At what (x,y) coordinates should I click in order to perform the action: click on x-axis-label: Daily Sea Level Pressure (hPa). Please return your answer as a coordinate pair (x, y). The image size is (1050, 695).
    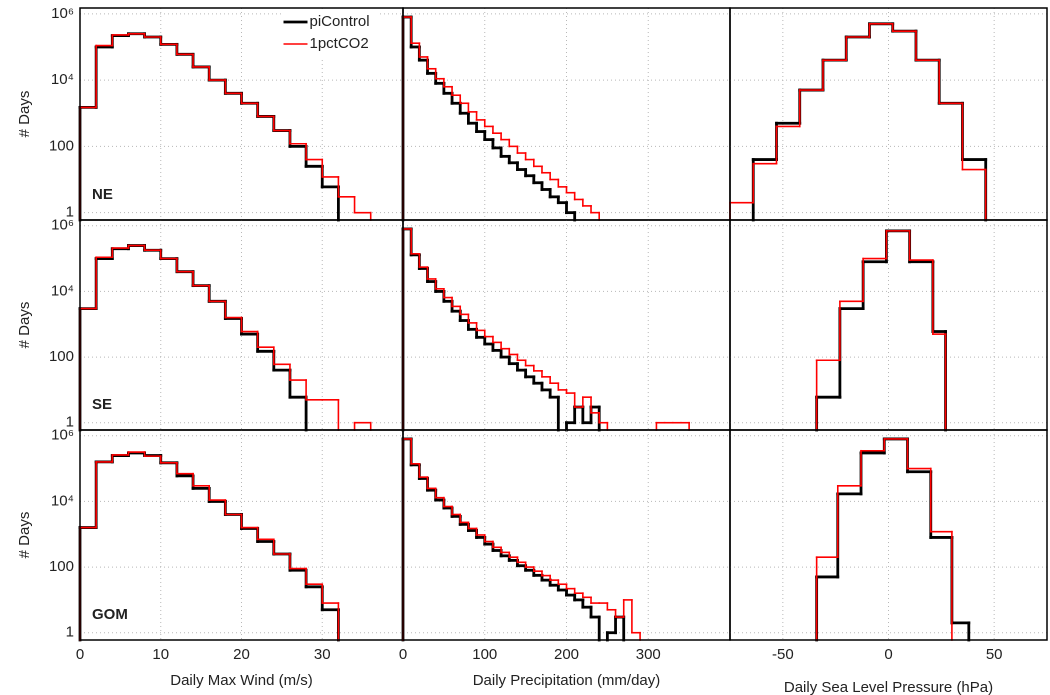
    Looking at the image, I should click on (888, 687).